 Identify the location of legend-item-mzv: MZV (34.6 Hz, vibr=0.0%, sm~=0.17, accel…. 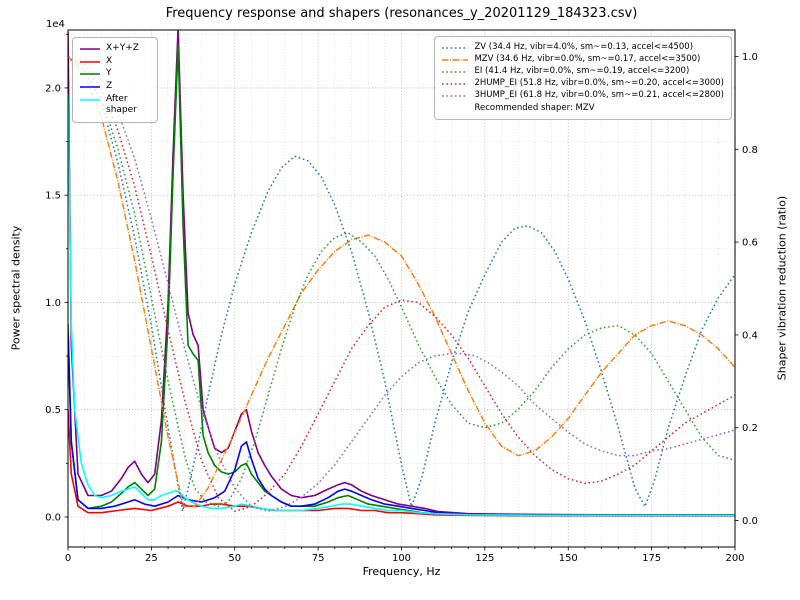
(583, 59).